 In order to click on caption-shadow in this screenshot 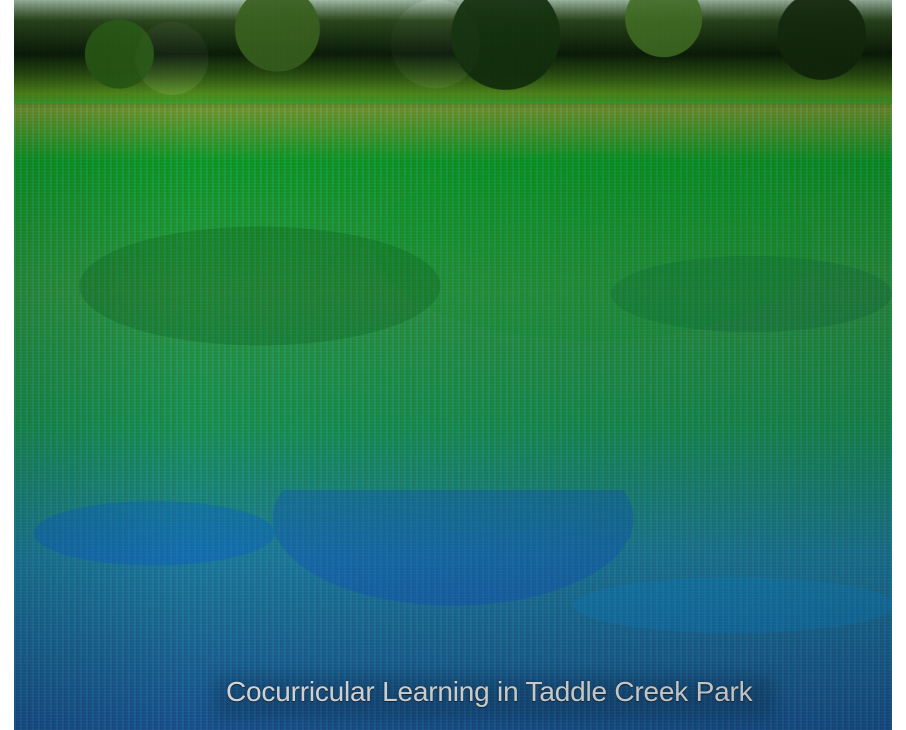, I will do `click(494, 698)`.